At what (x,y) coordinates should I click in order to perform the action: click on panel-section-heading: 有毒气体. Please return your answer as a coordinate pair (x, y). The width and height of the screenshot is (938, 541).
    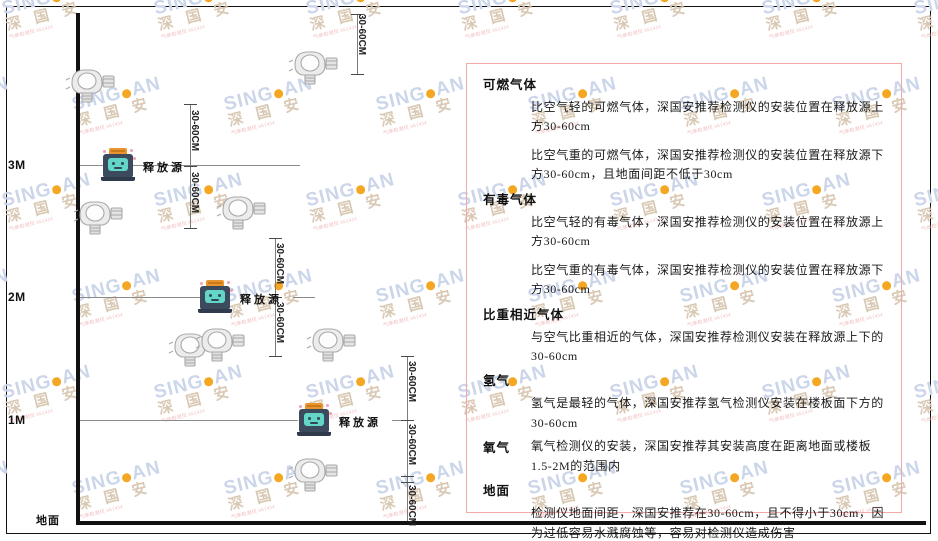
    Looking at the image, I should click on (510, 199).